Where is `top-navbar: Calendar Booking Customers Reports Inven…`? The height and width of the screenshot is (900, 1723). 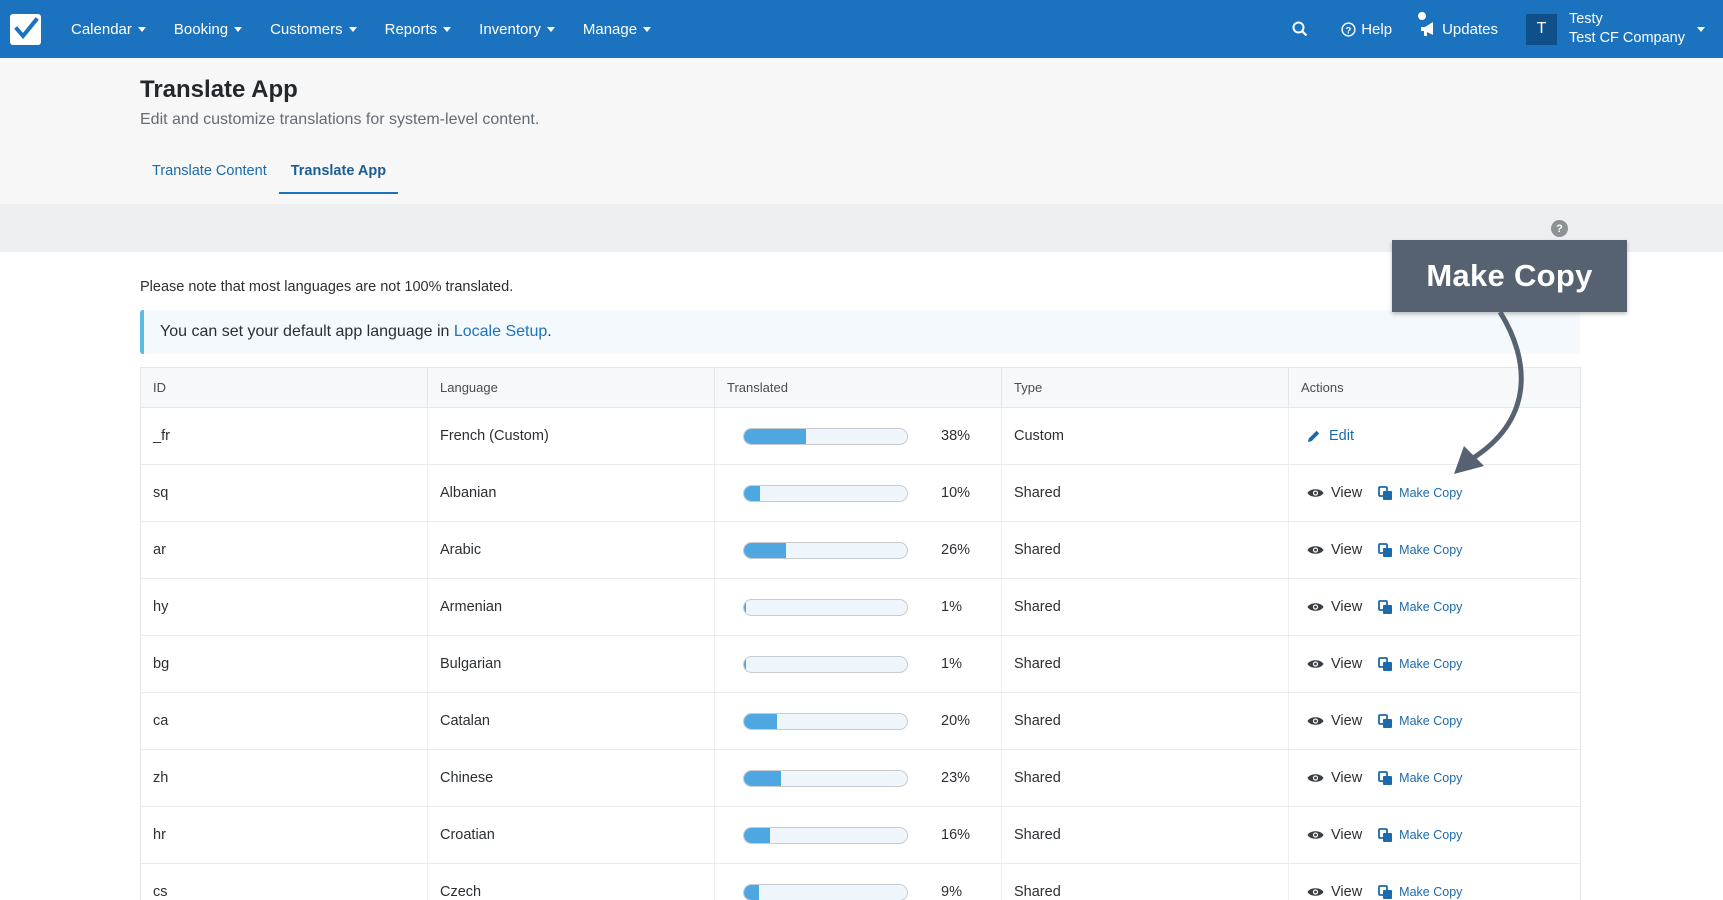 top-navbar: Calendar Booking Customers Reports Inven… is located at coordinates (861, 29).